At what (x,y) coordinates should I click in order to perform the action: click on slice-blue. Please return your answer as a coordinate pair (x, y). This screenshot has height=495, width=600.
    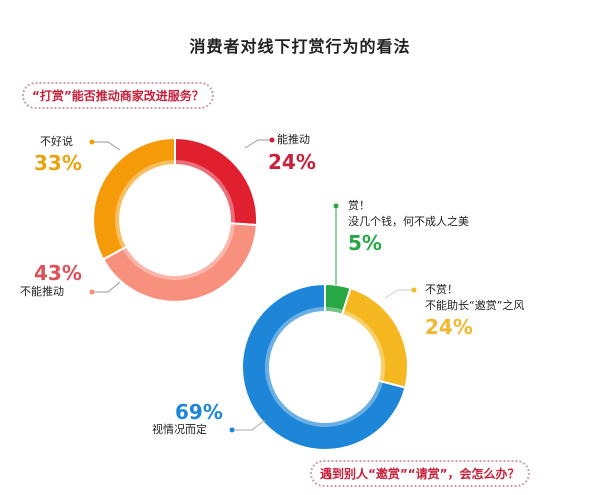
    Looking at the image, I should click on (324, 366).